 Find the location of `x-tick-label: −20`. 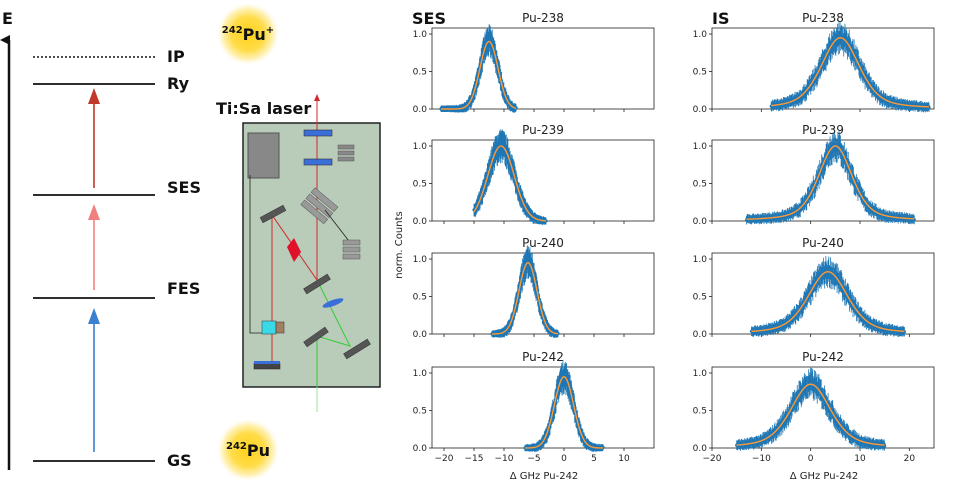

x-tick-label: −20 is located at coordinates (444, 459).